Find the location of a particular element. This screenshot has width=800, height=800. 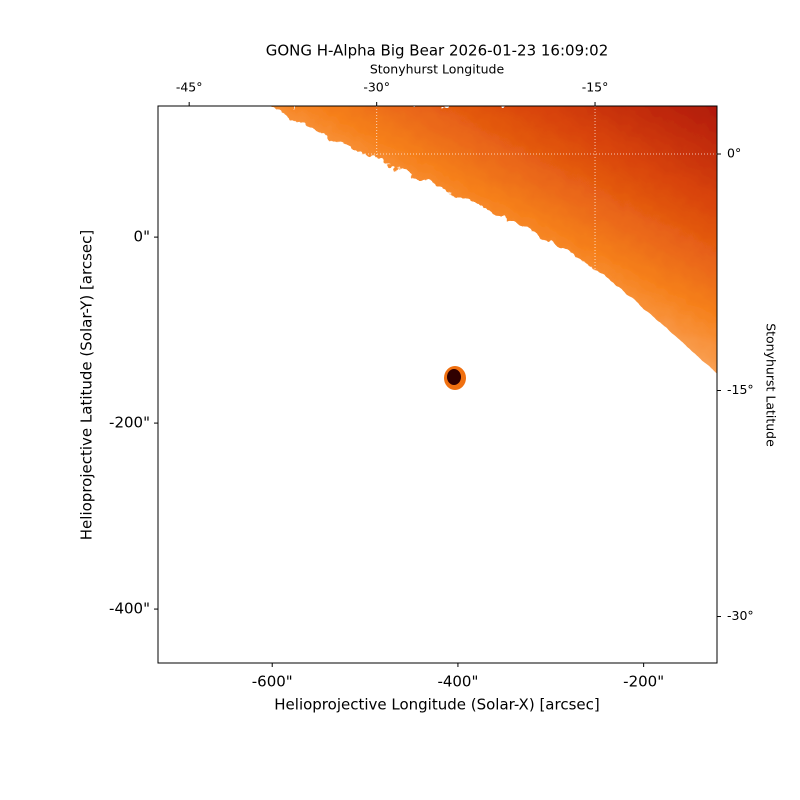

x2-tick-label: -30° is located at coordinates (376, 87).